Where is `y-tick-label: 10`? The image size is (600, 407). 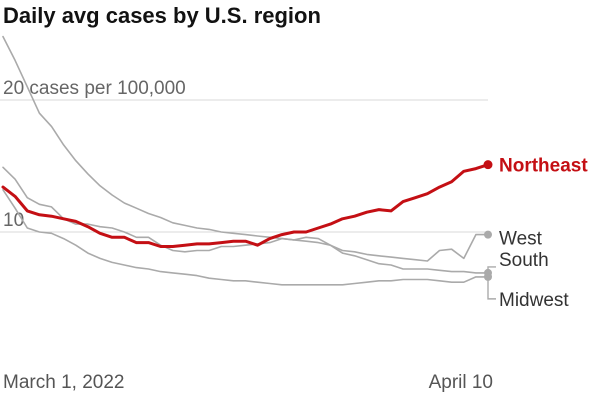 y-tick-label: 10 is located at coordinates (13, 220).